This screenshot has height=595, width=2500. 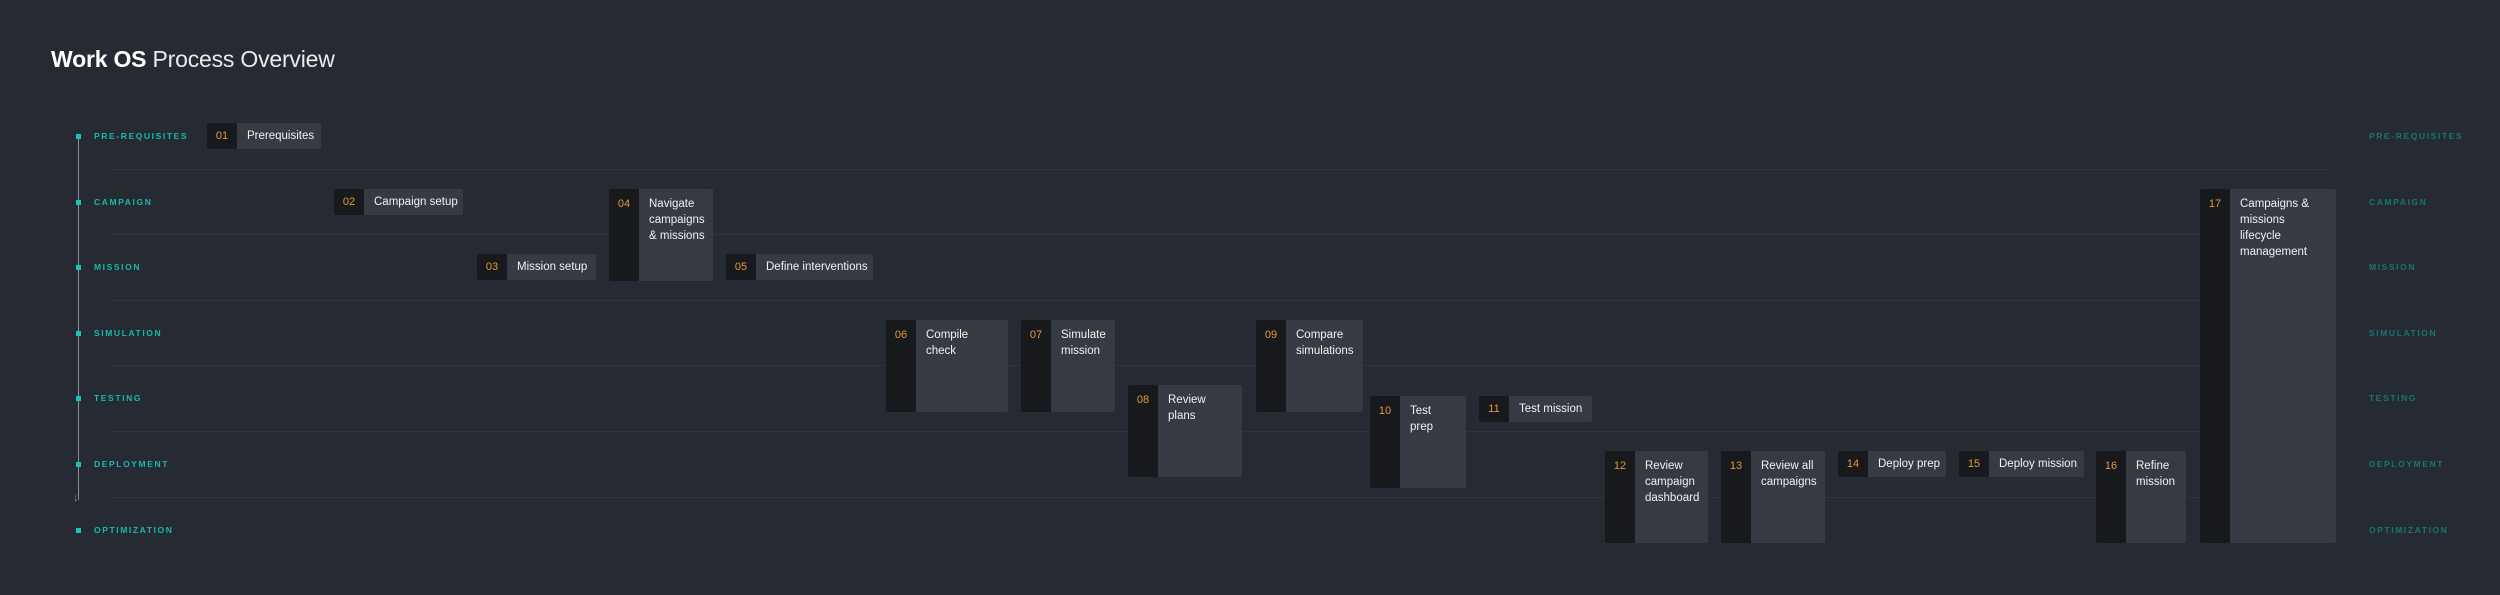 I want to click on step-label: Test mission, so click(x=1550, y=409).